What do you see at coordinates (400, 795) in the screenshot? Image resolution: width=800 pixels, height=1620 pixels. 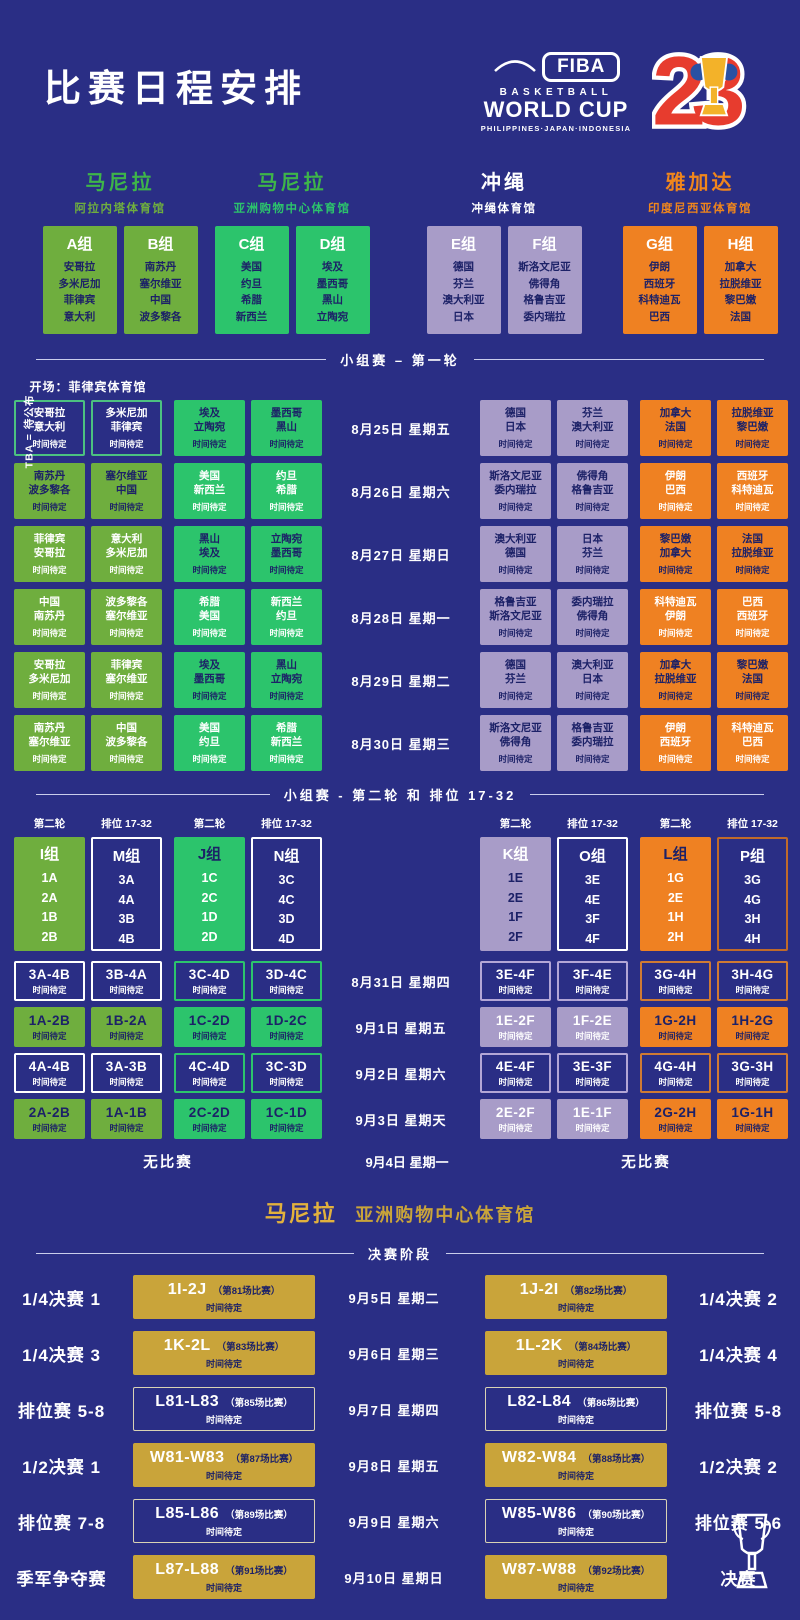 I see `round2-divider-label: 小组赛 - 第二轮 和 排位 17-32` at bounding box center [400, 795].